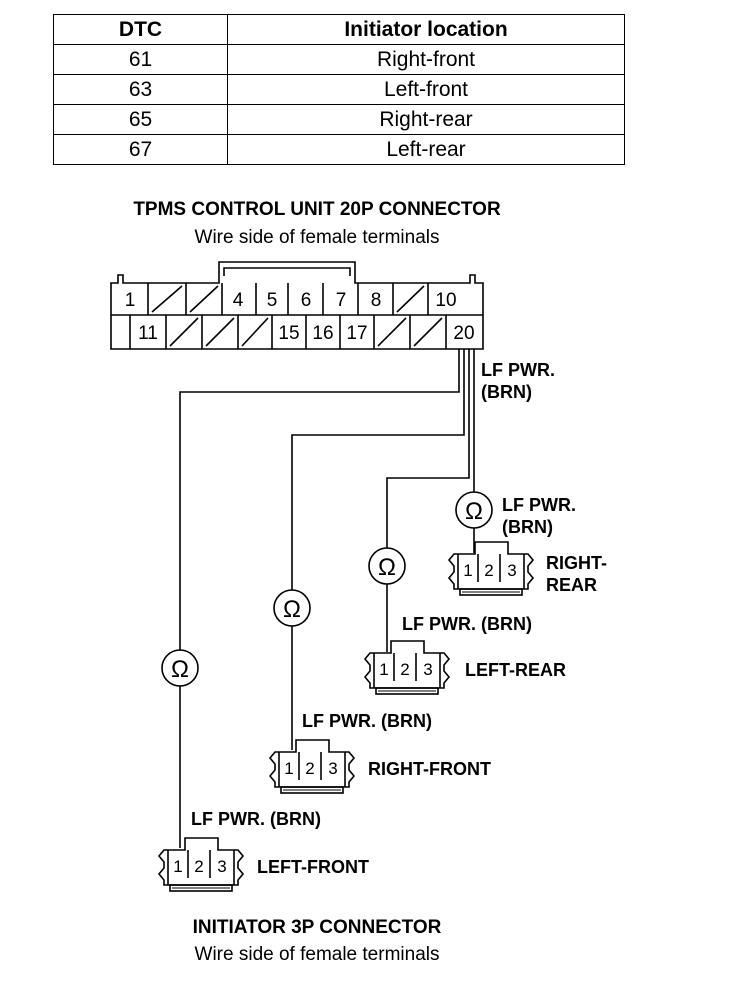  I want to click on column-header-initiator-location: Initiator location, so click(426, 29).